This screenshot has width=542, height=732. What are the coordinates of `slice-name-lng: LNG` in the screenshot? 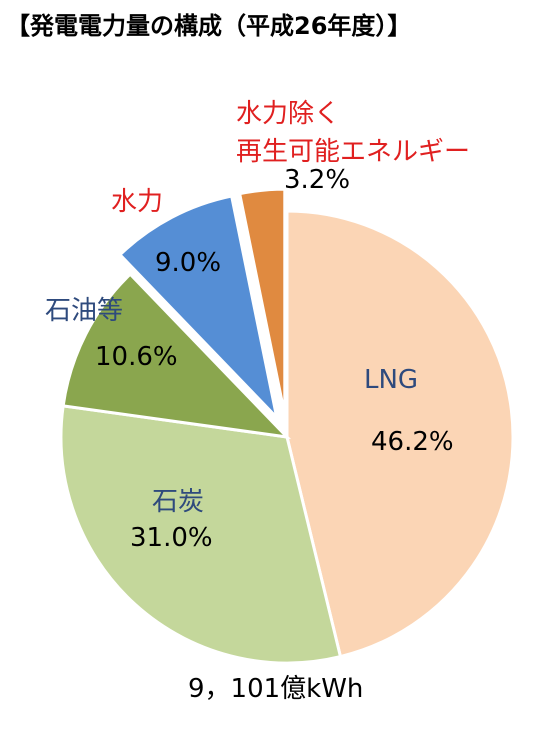 It's located at (391, 380).